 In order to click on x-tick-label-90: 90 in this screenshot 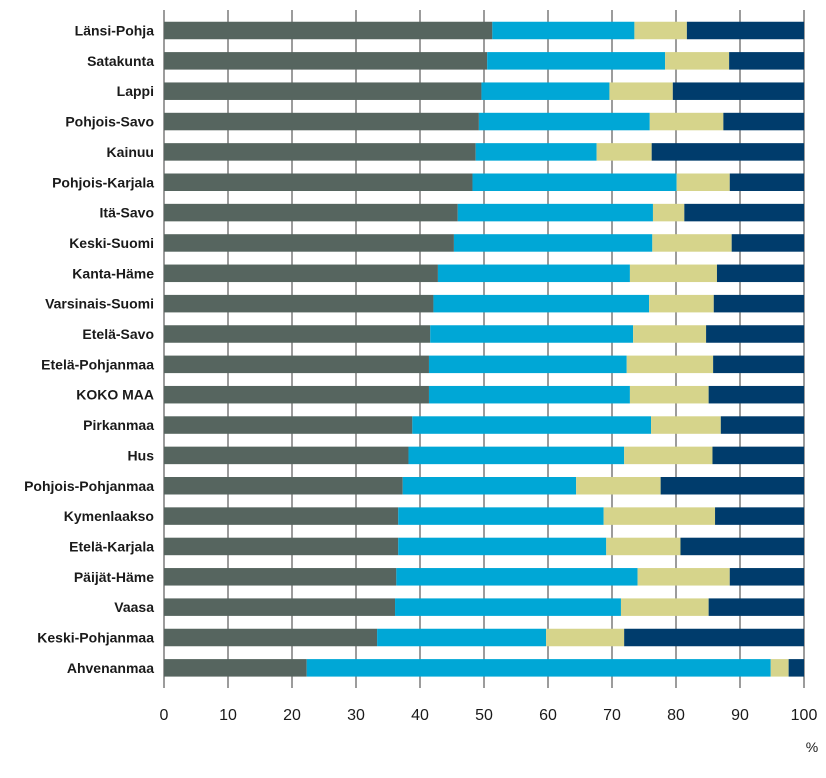, I will do `click(740, 715)`.